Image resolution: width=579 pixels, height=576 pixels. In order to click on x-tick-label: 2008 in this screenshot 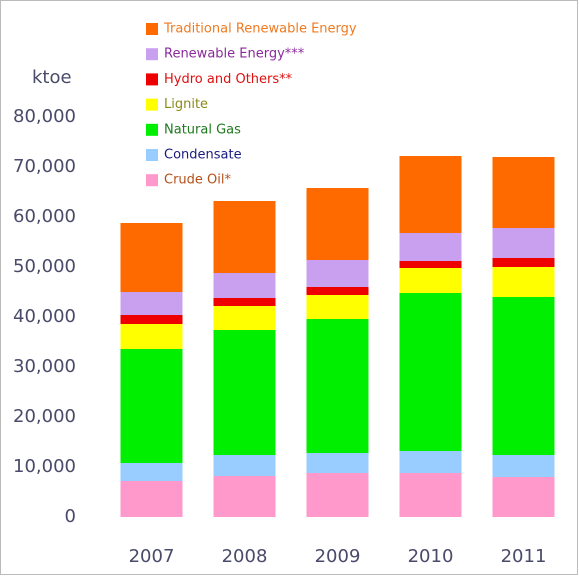, I will do `click(245, 556)`.